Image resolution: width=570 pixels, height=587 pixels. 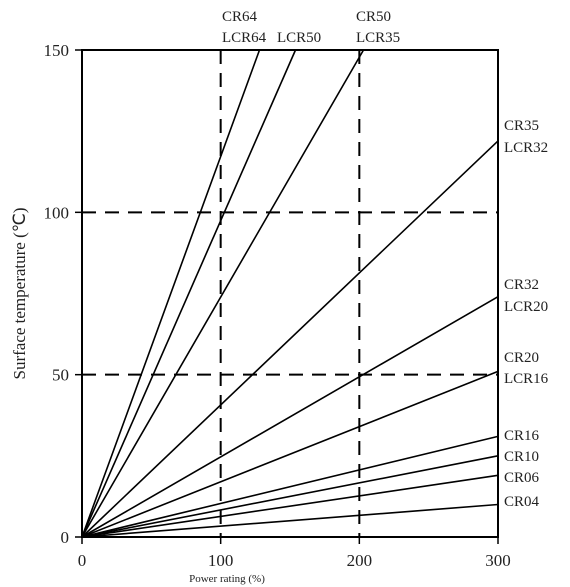 What do you see at coordinates (522, 436) in the screenshot?
I see `series-label: CR16` at bounding box center [522, 436].